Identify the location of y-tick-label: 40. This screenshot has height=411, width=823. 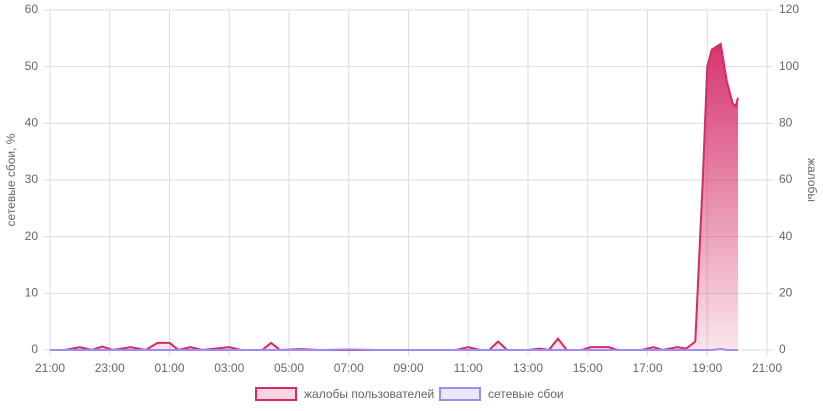
(32, 123).